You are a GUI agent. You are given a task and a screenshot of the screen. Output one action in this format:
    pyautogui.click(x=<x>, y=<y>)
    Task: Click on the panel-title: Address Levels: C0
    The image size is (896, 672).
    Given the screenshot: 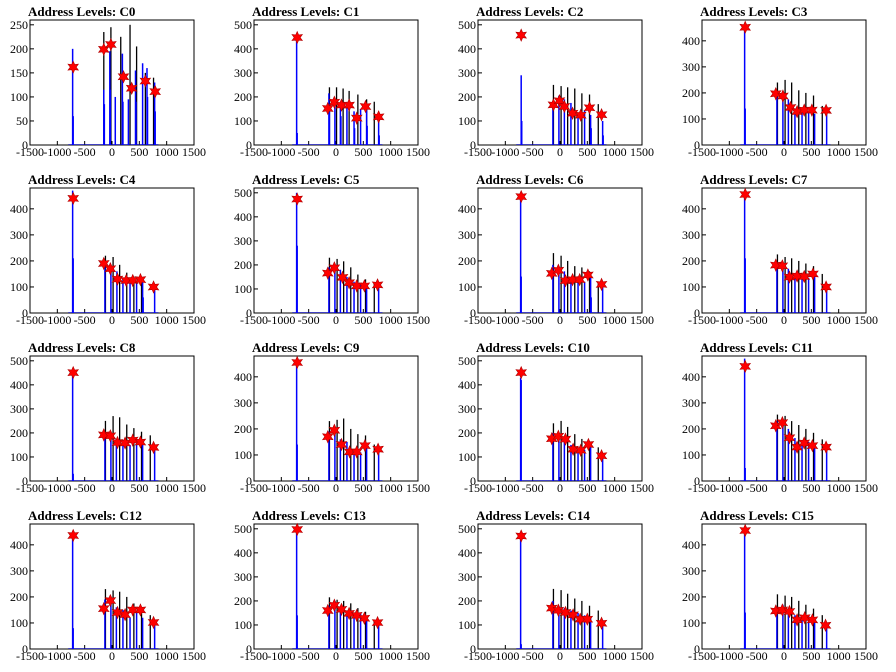 What is the action you would take?
    pyautogui.click(x=81, y=11)
    